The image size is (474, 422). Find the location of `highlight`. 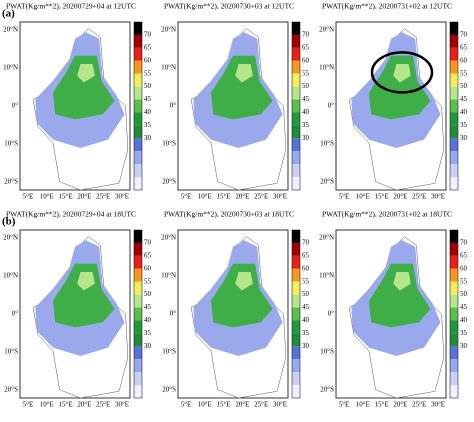

highlight is located at coordinates (402, 72).